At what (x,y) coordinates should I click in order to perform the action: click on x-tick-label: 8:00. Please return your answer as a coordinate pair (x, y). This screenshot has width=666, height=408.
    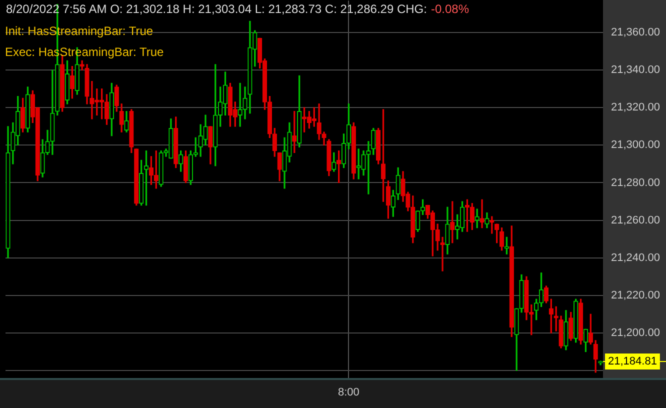
    Looking at the image, I should click on (349, 392).